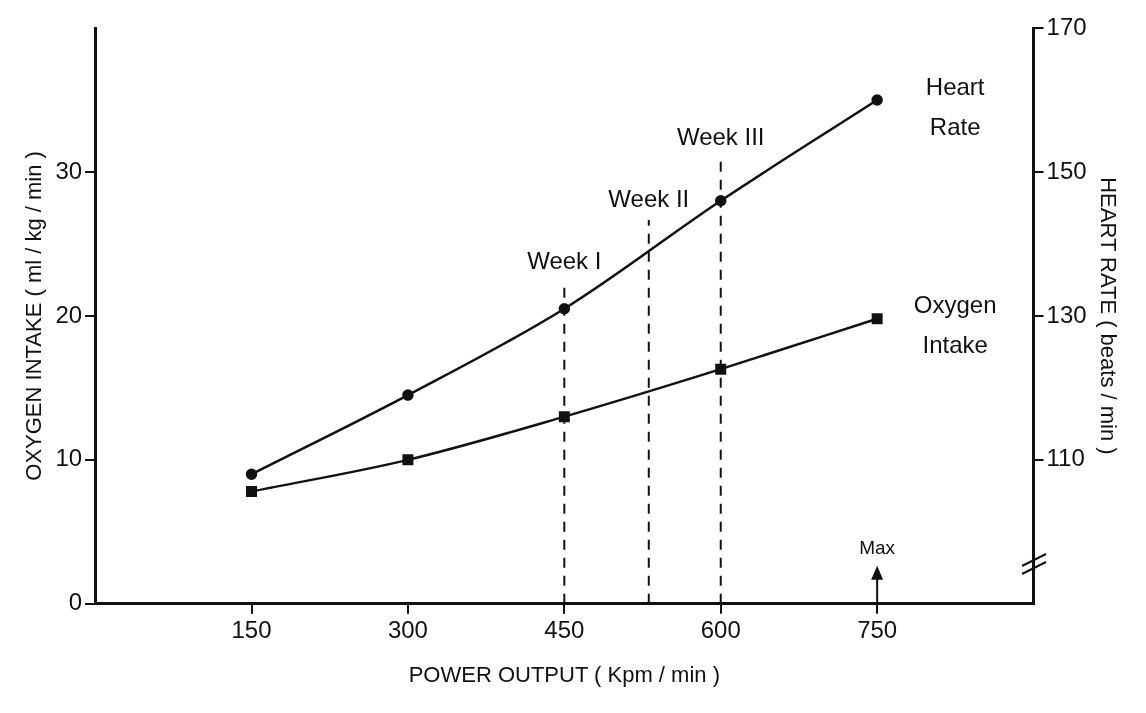  I want to click on y-tick-label: 0, so click(75, 602).